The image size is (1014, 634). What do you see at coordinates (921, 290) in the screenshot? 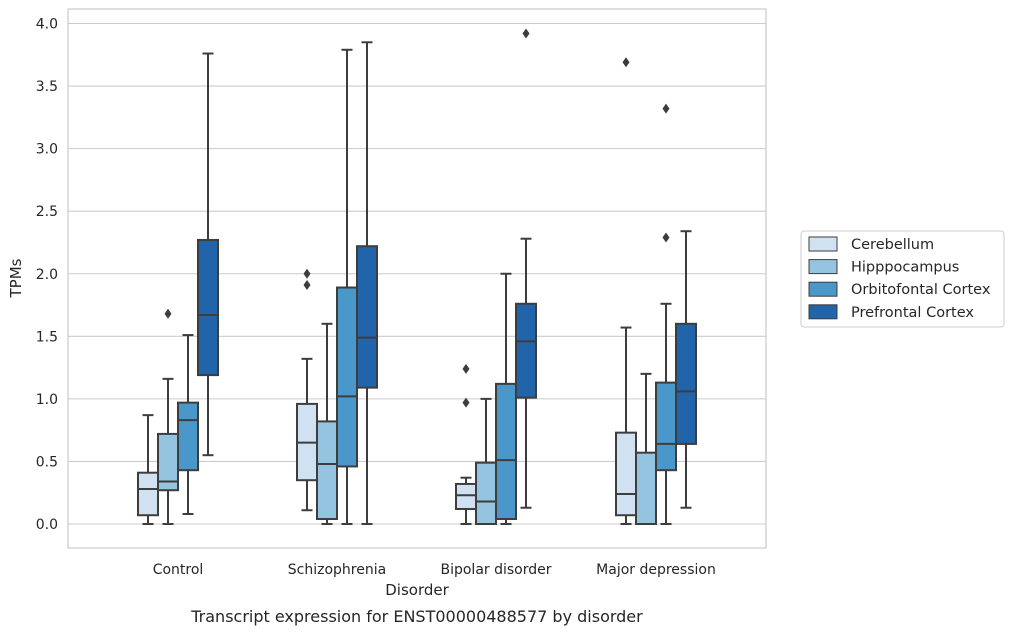
I see `legend-label: Orbitofontal Cortex` at bounding box center [921, 290].